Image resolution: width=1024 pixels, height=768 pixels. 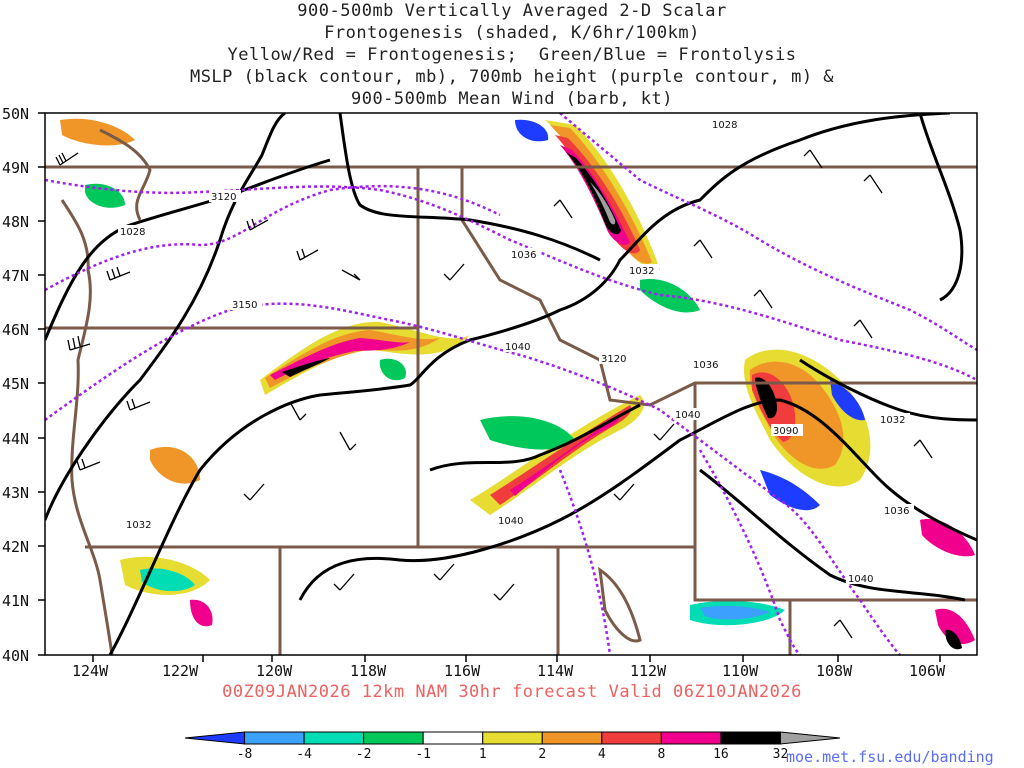 I want to click on credit-link: moe.met.fsu.edu/banding, so click(x=890, y=757).